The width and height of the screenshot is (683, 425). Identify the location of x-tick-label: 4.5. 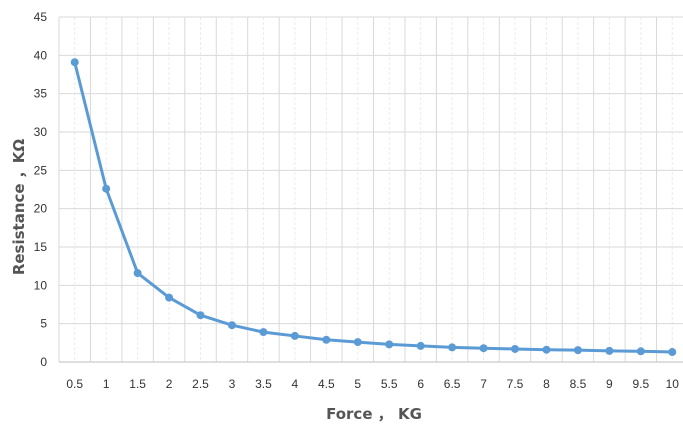
(326, 384).